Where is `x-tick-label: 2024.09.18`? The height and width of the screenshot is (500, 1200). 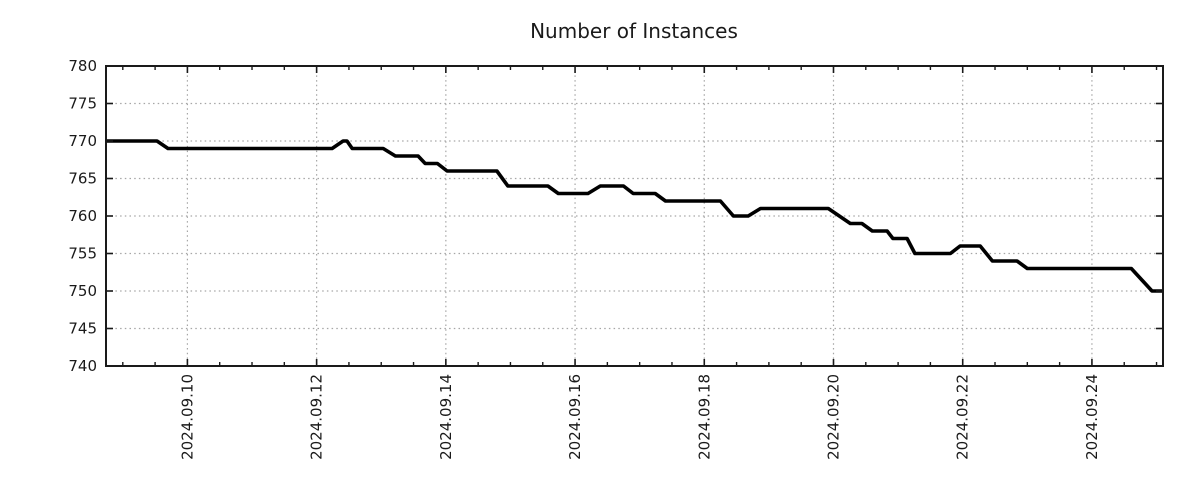
x-tick-label: 2024.09.18 is located at coordinates (704, 417).